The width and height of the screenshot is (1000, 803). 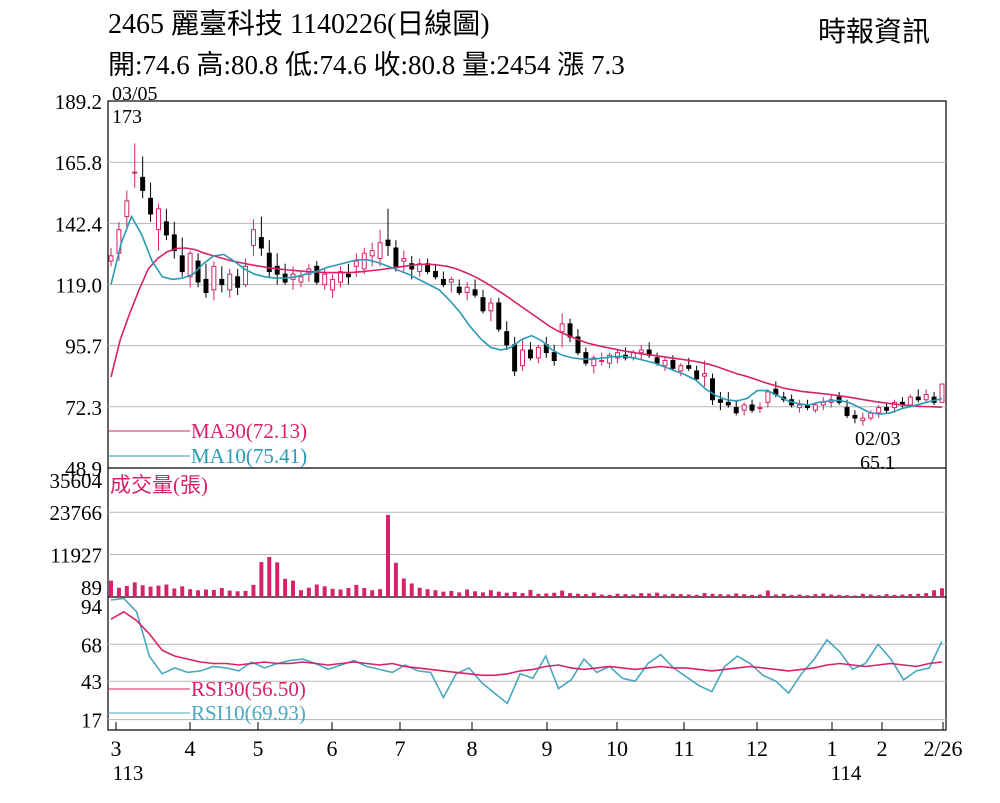 I want to click on price-tick-label: 119.0, so click(x=79, y=286).